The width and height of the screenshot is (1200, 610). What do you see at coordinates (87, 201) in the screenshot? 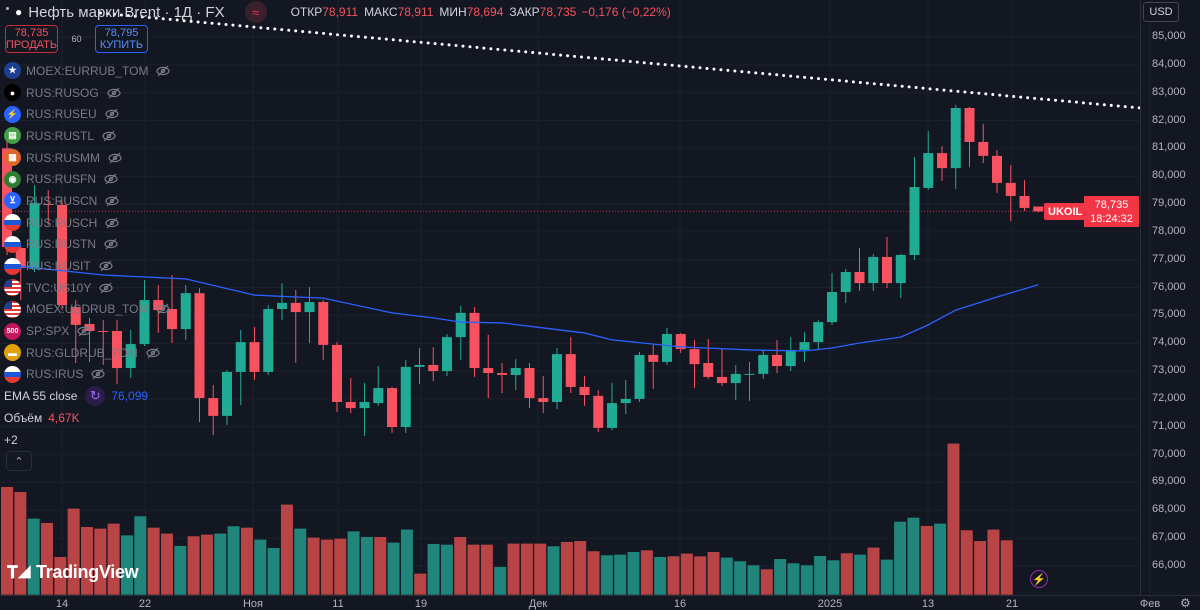
I see `legend-item: ⊻ RUS:RUSCN` at bounding box center [87, 201].